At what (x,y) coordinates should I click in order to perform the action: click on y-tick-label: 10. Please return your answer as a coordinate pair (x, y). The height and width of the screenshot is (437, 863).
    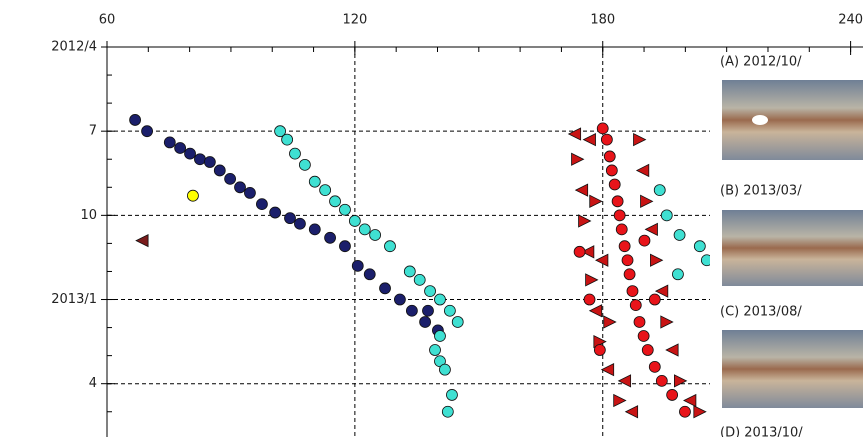
    Looking at the image, I should click on (88, 215).